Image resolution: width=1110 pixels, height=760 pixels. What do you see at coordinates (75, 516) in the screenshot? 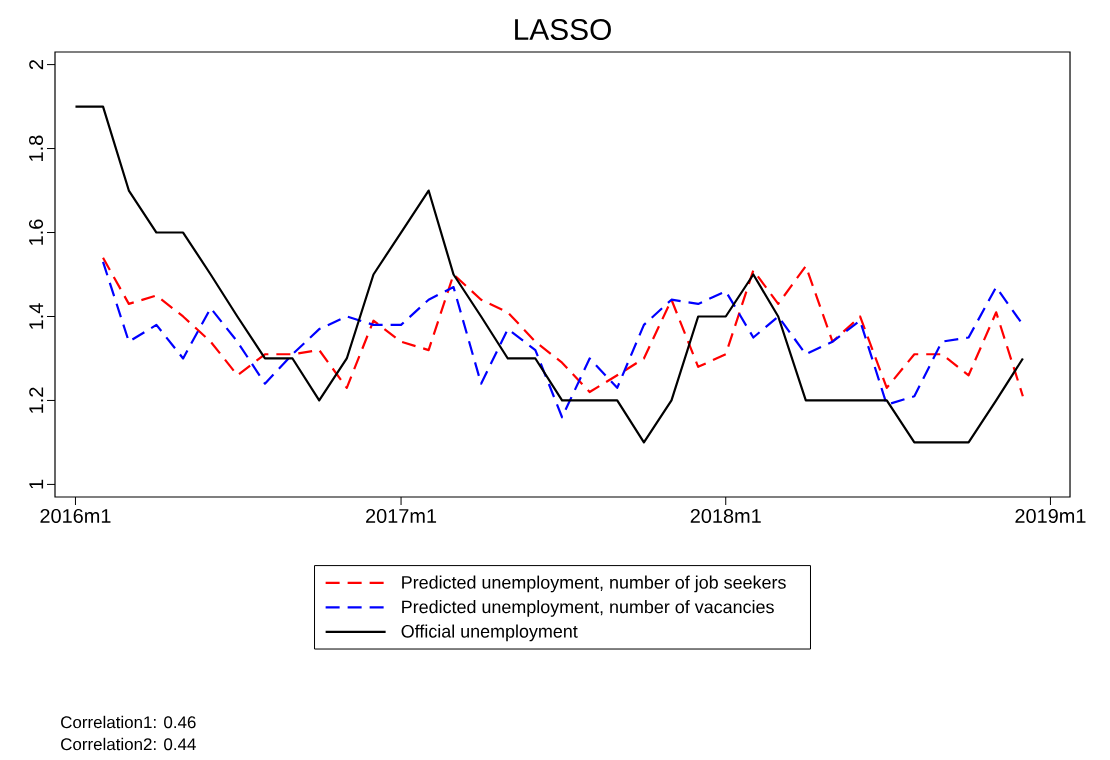
I see `x-tick-label: 2016m1` at bounding box center [75, 516].